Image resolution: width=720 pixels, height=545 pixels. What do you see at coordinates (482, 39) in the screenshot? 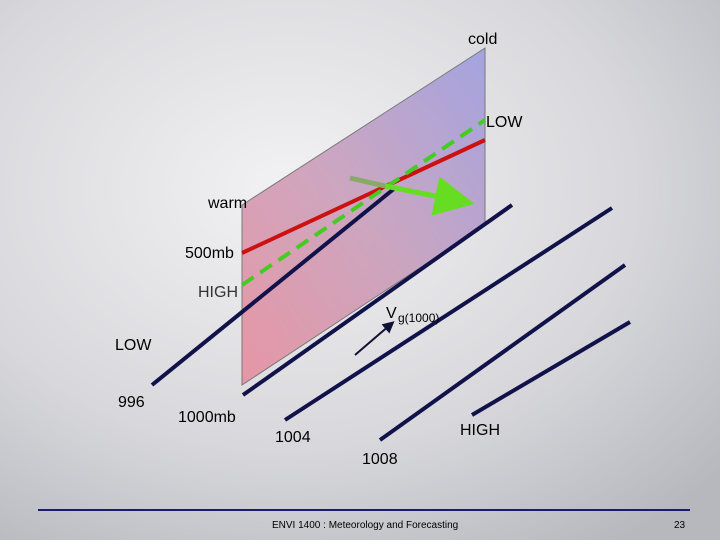
I see `label: cold` at bounding box center [482, 39].